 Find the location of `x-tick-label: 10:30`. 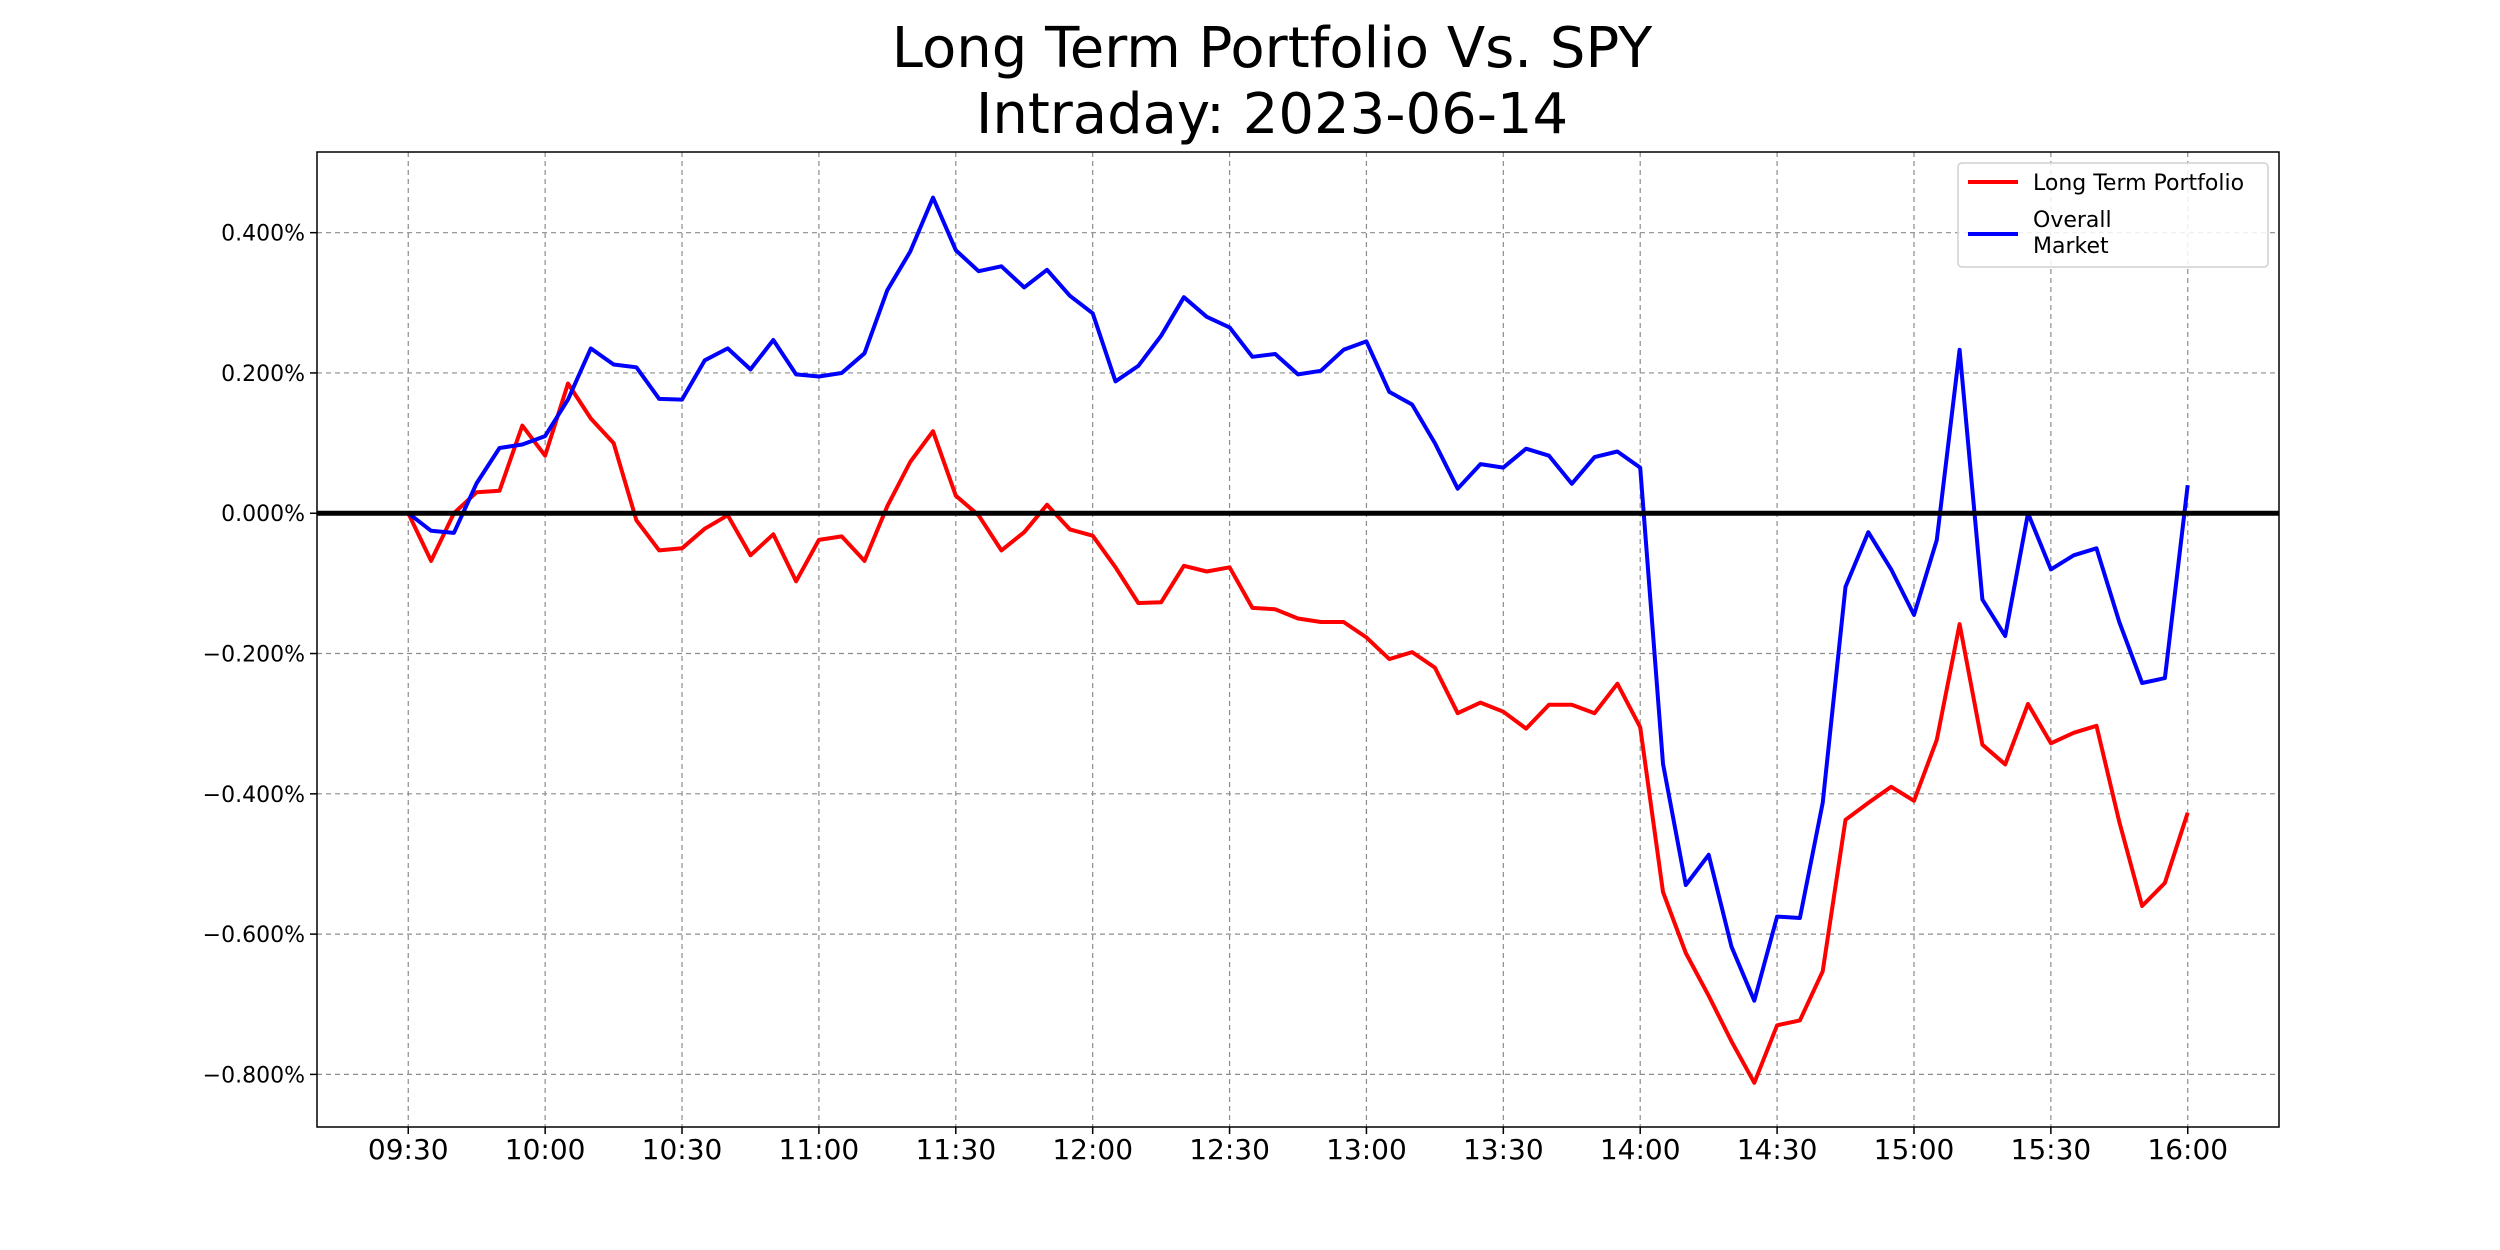

x-tick-label: 10:30 is located at coordinates (682, 1149).